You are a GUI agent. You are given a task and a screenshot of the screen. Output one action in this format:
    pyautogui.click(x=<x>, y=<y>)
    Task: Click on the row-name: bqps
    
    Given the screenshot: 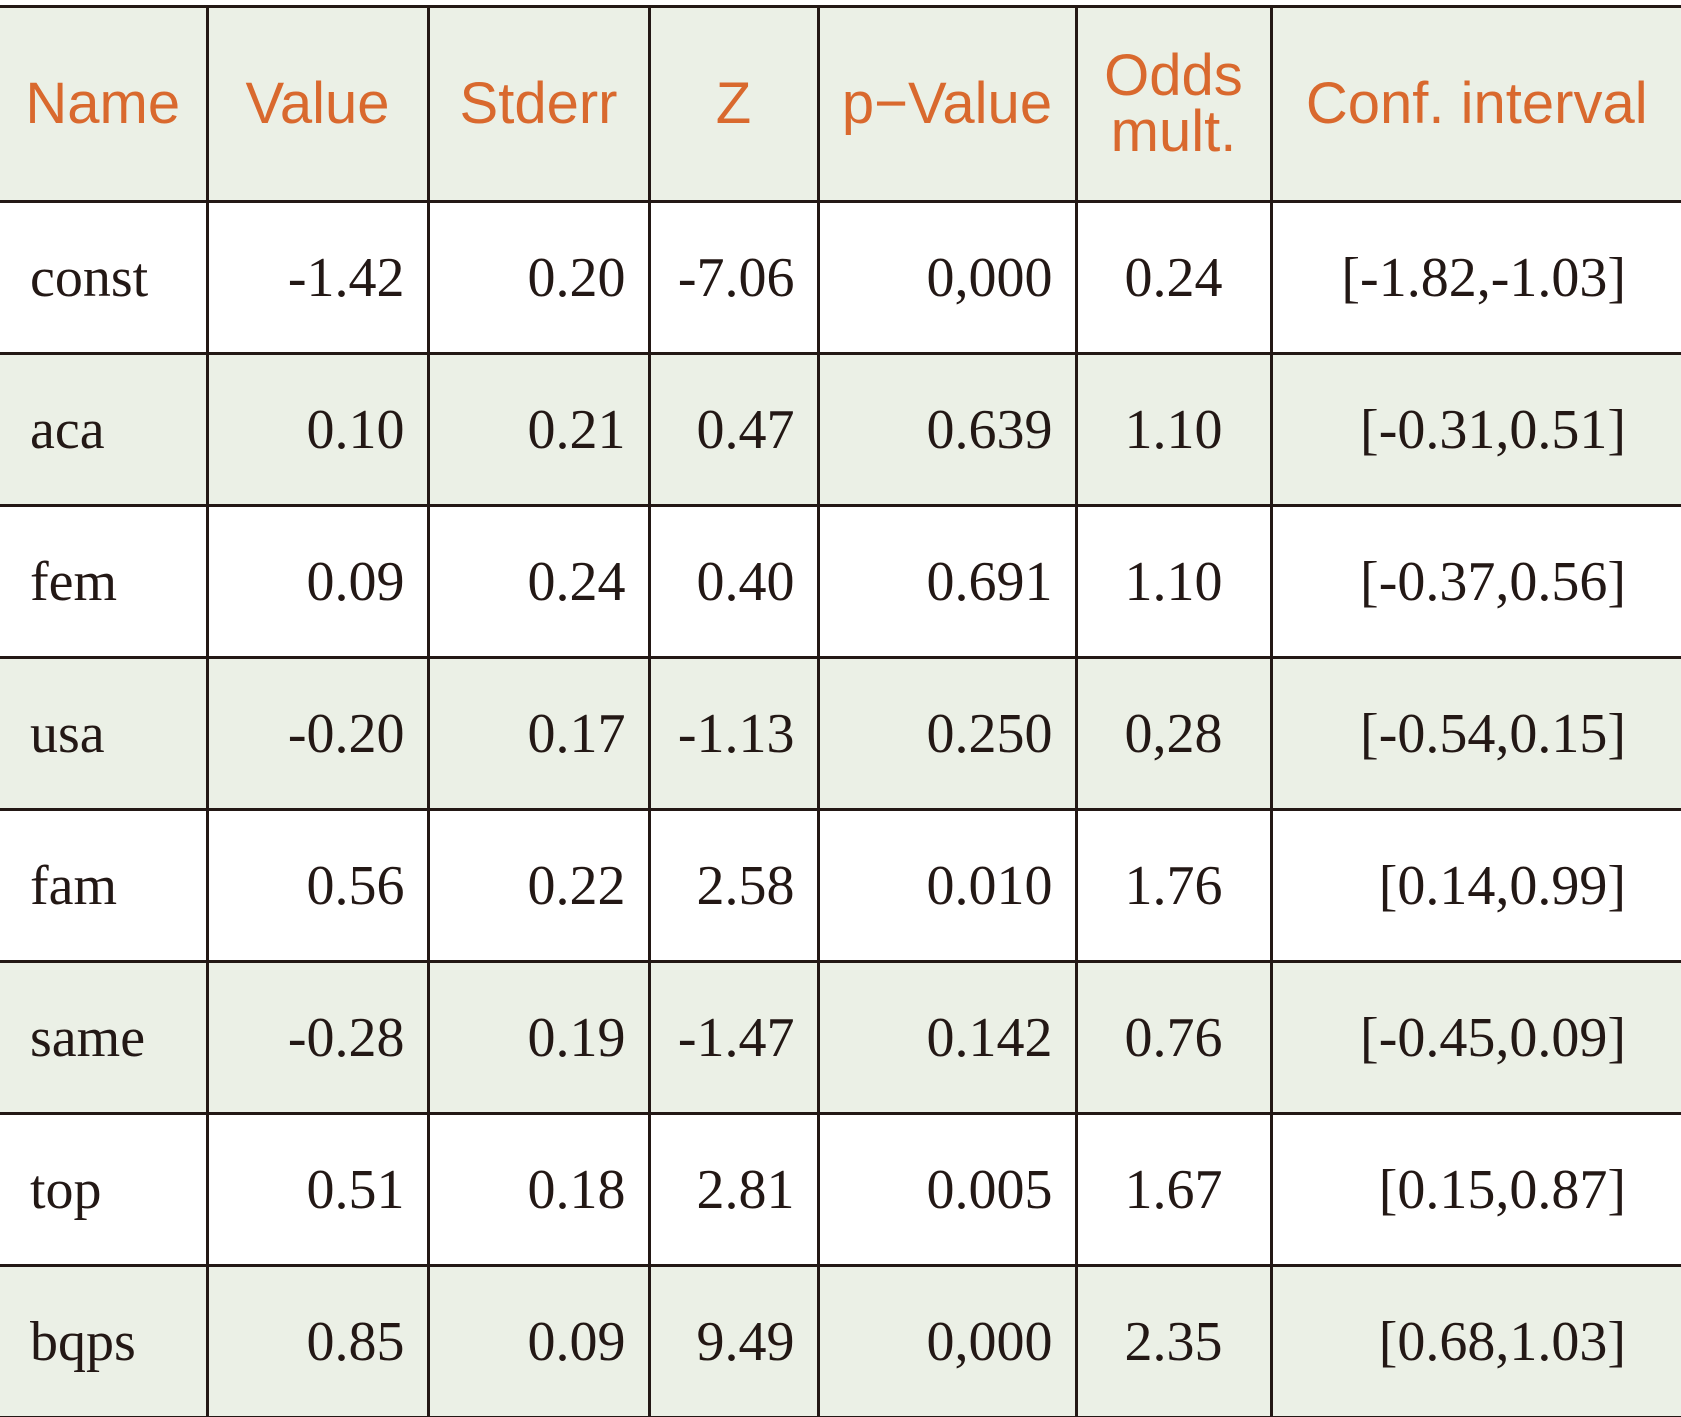 What is the action you would take?
    pyautogui.click(x=104, y=1340)
    